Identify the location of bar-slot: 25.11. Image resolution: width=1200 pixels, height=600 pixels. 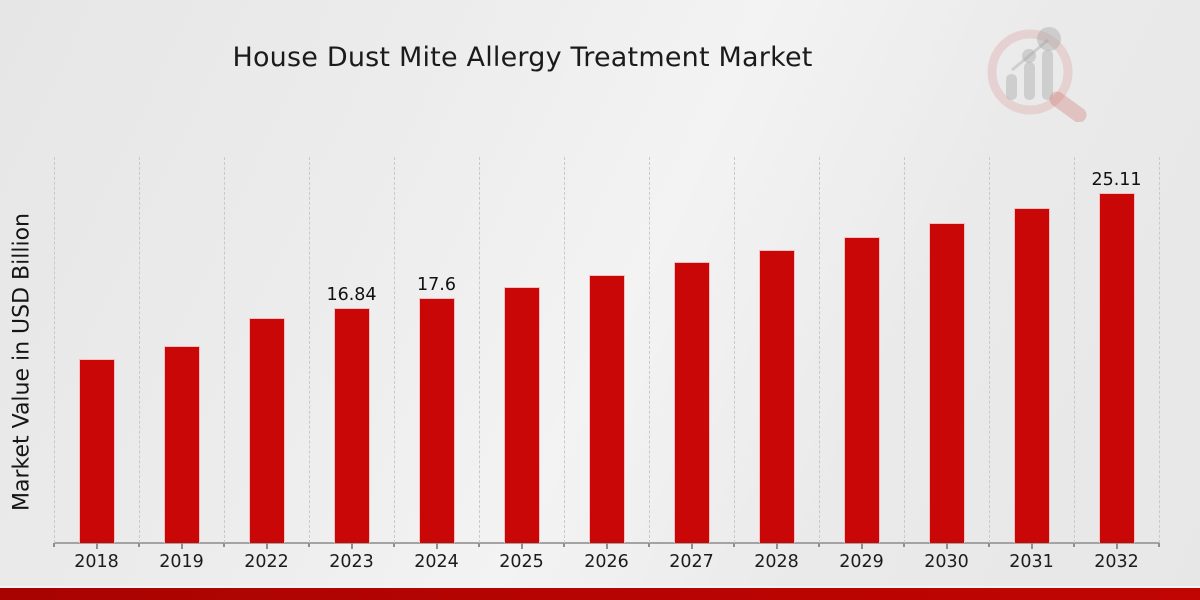
(1116, 350).